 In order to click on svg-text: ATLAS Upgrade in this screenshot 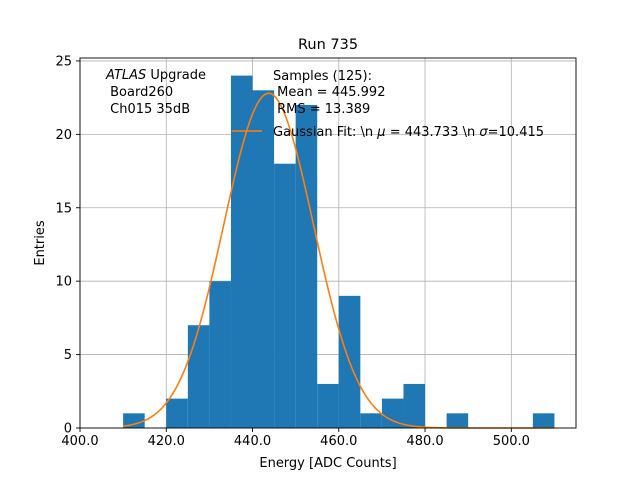, I will do `click(155, 75)`.